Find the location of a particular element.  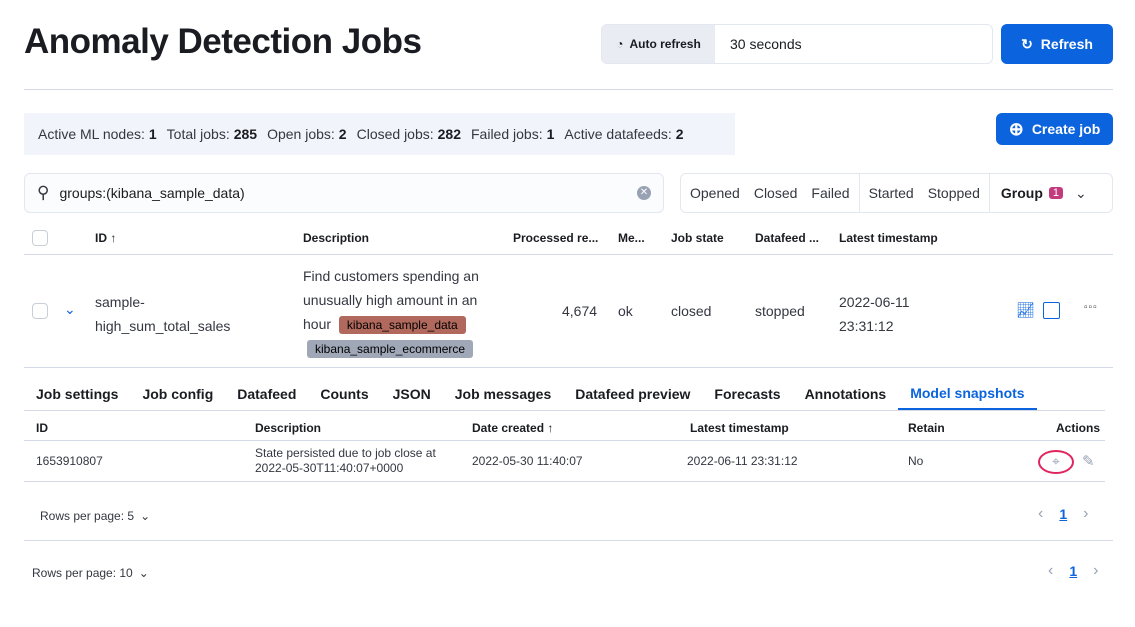

latest-date: 2022-06-11 is located at coordinates (874, 302).